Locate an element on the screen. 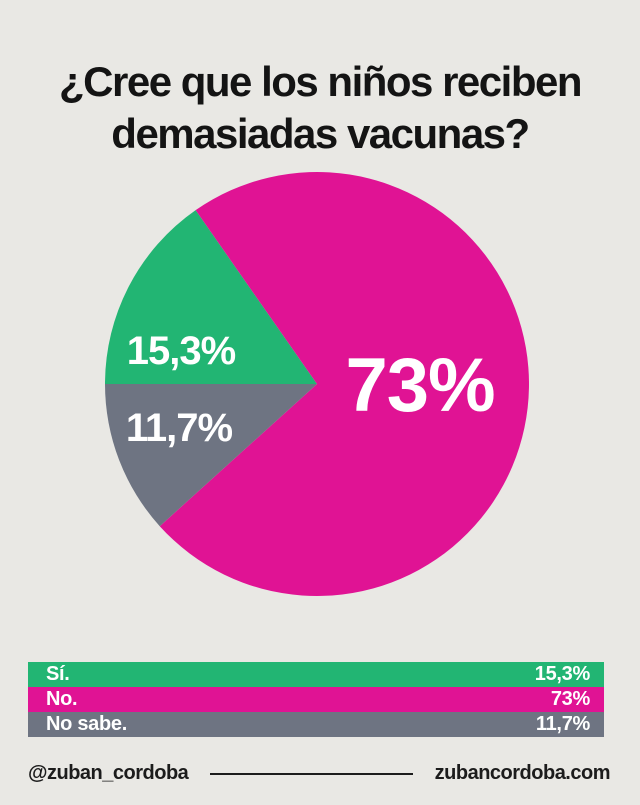 This screenshot has height=805, width=640. pie-slice-label-nosabe: 11,7% is located at coordinates (179, 428).